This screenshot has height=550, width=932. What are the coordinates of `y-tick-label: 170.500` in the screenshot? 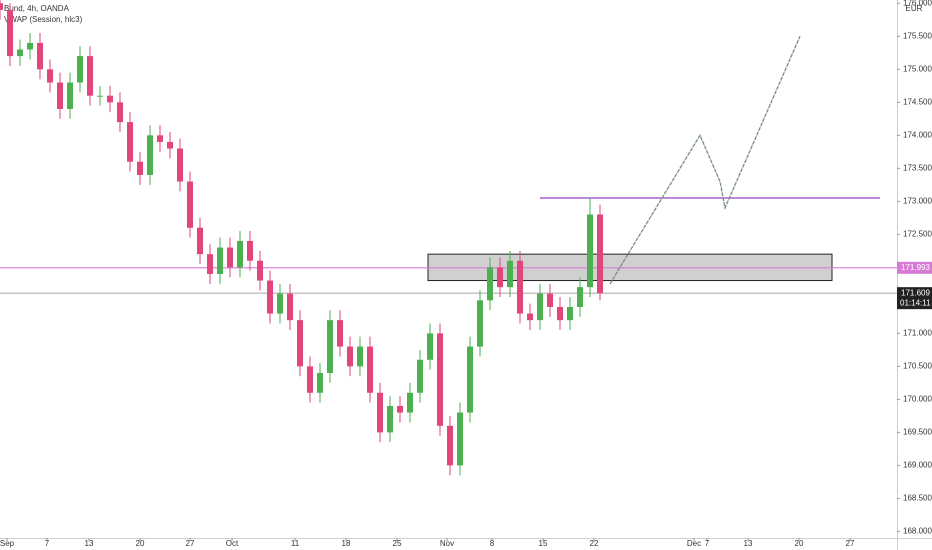 It's located at (917, 365).